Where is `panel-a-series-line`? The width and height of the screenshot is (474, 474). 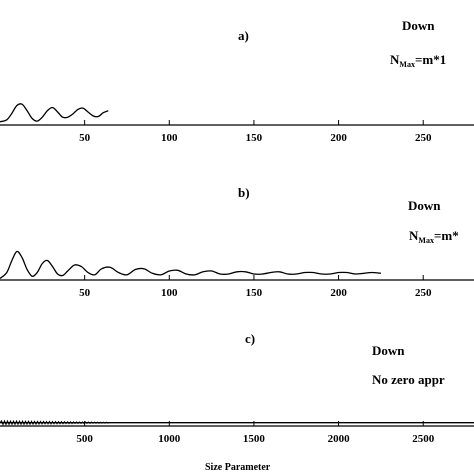 panel-a-series-line is located at coordinates (54, 113).